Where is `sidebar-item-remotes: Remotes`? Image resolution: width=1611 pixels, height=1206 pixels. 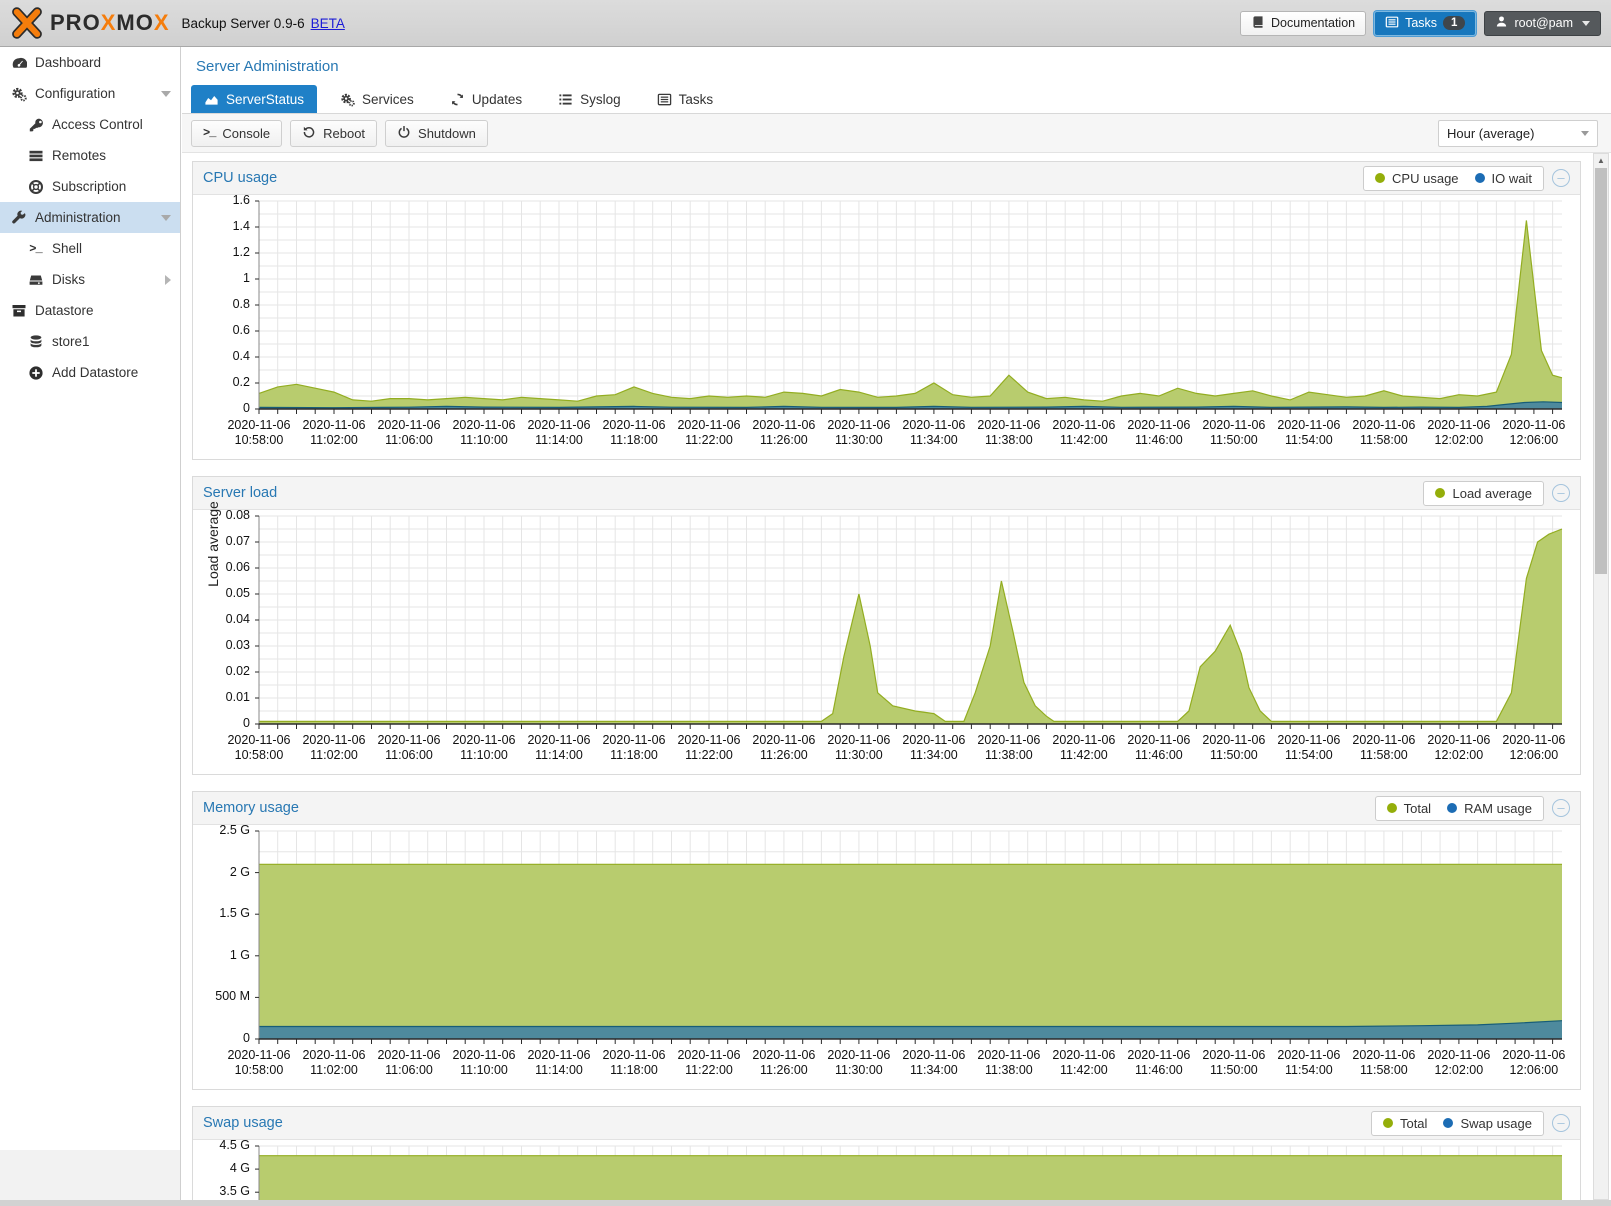 sidebar-item-remotes: Remotes is located at coordinates (90, 155).